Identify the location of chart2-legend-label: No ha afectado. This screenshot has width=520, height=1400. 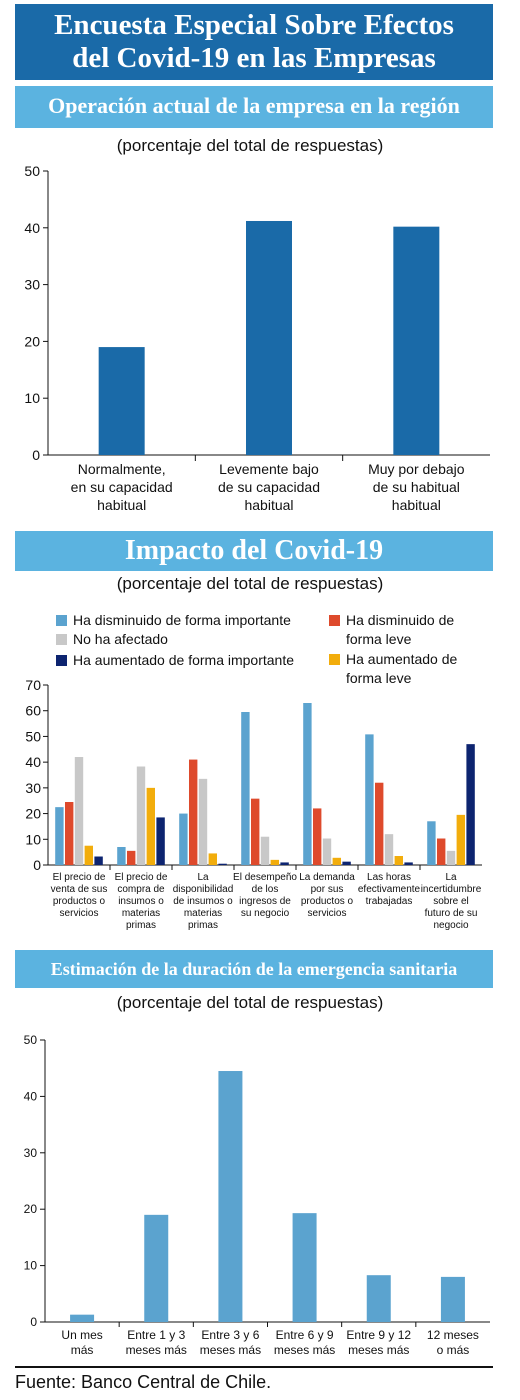
(112, 639).